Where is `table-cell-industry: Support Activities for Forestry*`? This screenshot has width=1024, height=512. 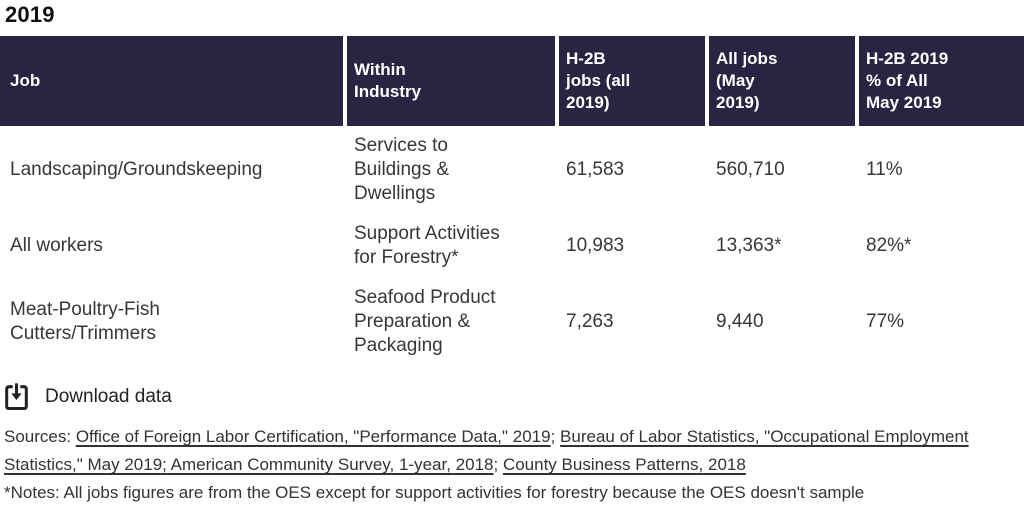
table-cell-industry: Support Activities for Forestry* is located at coordinates (451, 246).